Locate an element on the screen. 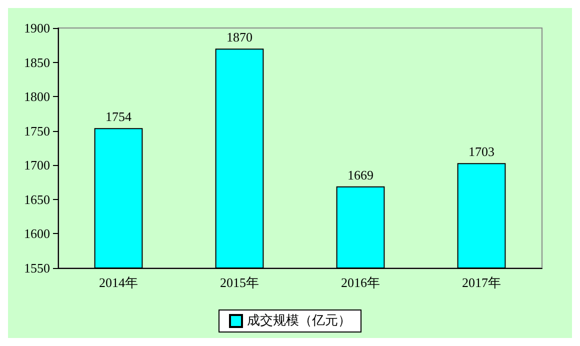 The image size is (580, 346). y-tick-label: 1850 is located at coordinates (37, 62).